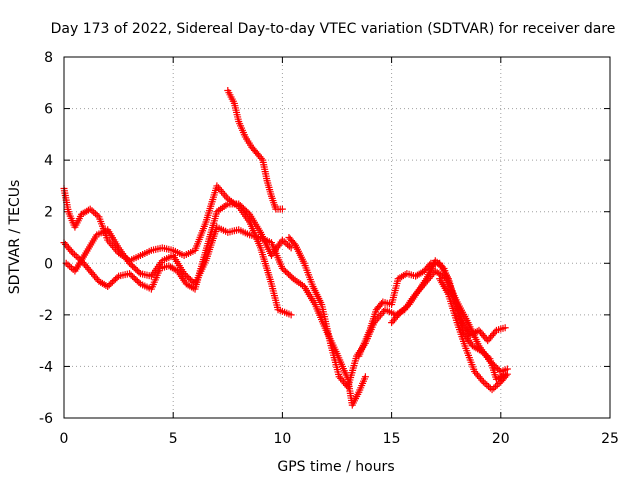 Image resolution: width=640 pixels, height=480 pixels. I want to click on x-tick-label: 0, so click(64, 439).